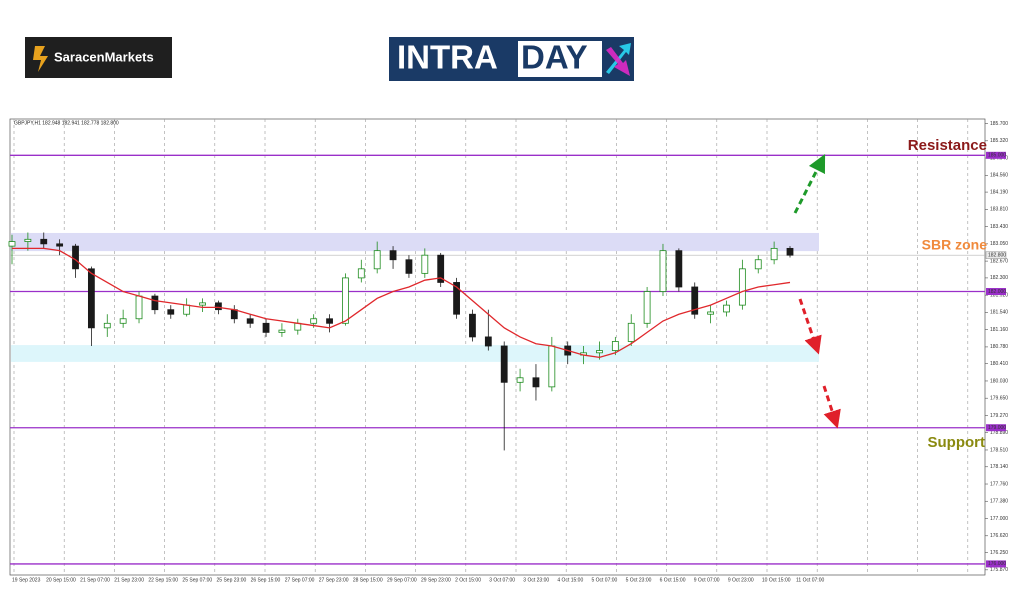  What do you see at coordinates (197, 580) in the screenshot?
I see `x-tick-label: 25 Sep 07:00` at bounding box center [197, 580].